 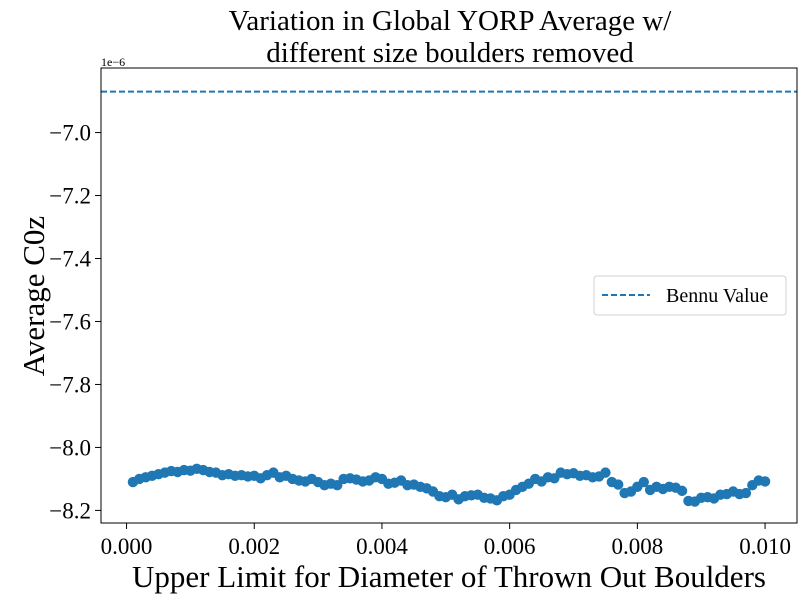 What do you see at coordinates (637, 546) in the screenshot?
I see `x-tick-label: 0.008` at bounding box center [637, 546].